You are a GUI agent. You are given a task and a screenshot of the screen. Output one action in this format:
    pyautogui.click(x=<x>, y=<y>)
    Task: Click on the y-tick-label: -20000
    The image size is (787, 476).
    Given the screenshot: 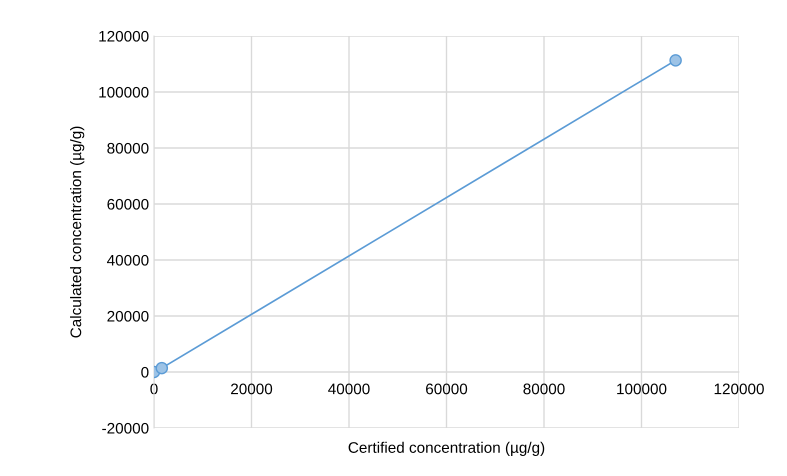 What is the action you would take?
    pyautogui.click(x=125, y=428)
    